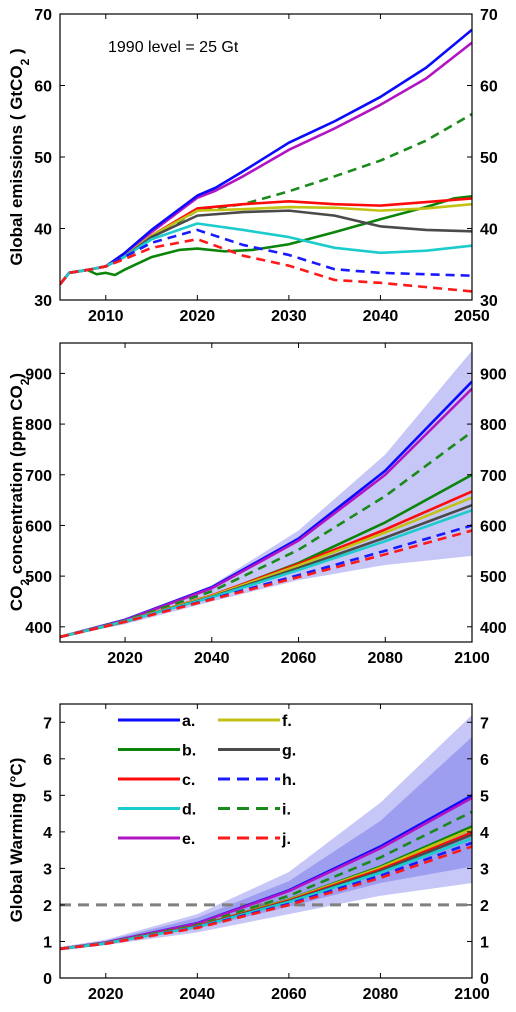 Image resolution: width=516 pixels, height=1012 pixels. Describe the element at coordinates (188, 721) in the screenshot. I see `legend-label-a: a.` at that location.